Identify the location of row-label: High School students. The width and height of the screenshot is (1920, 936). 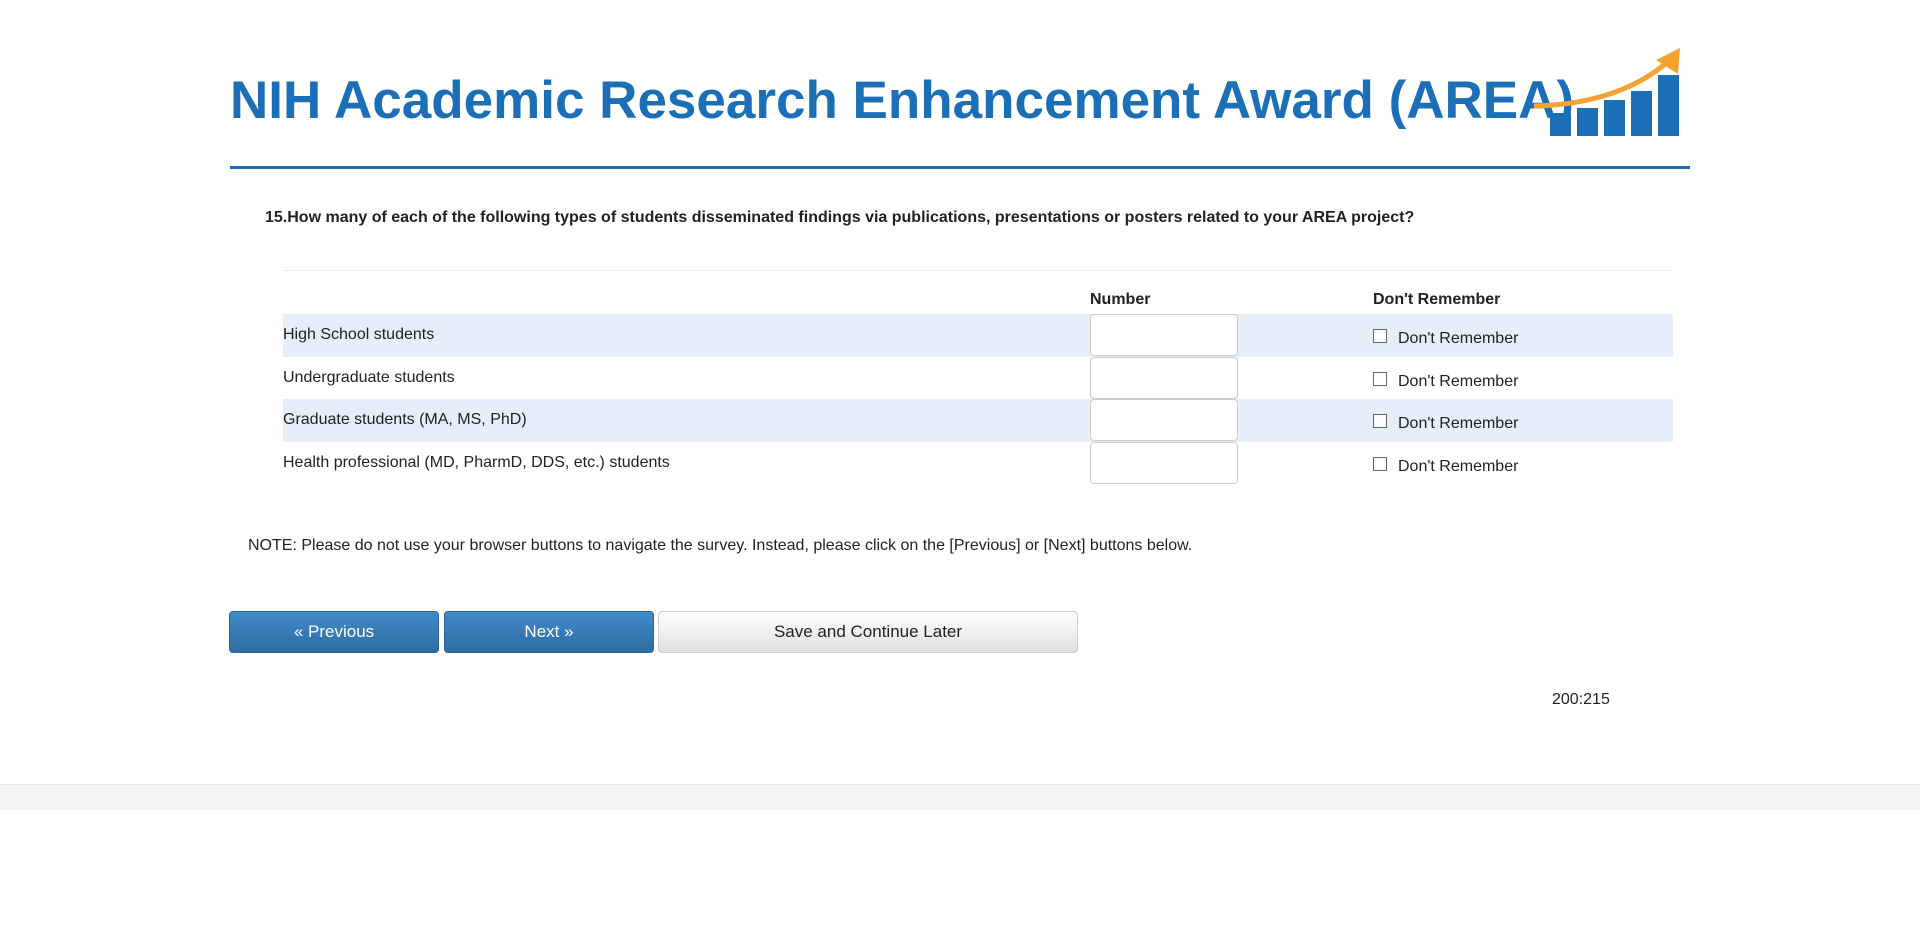
(359, 334).